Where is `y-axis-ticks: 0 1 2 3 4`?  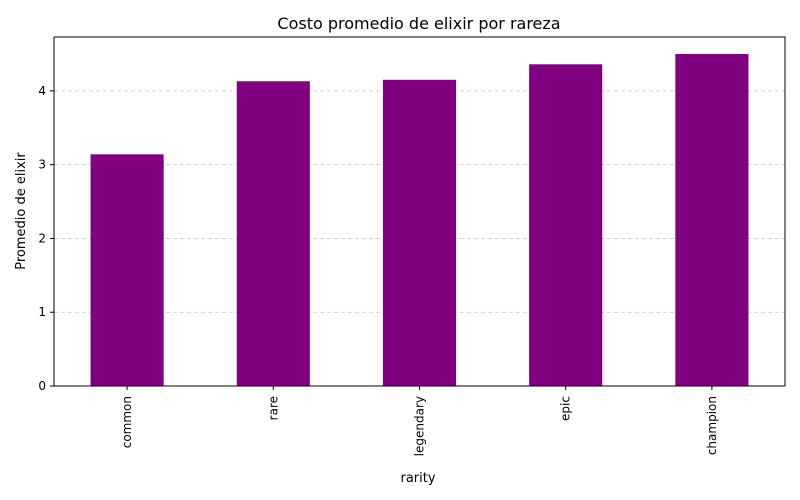 y-axis-ticks: 0 1 2 3 4 is located at coordinates (46, 238).